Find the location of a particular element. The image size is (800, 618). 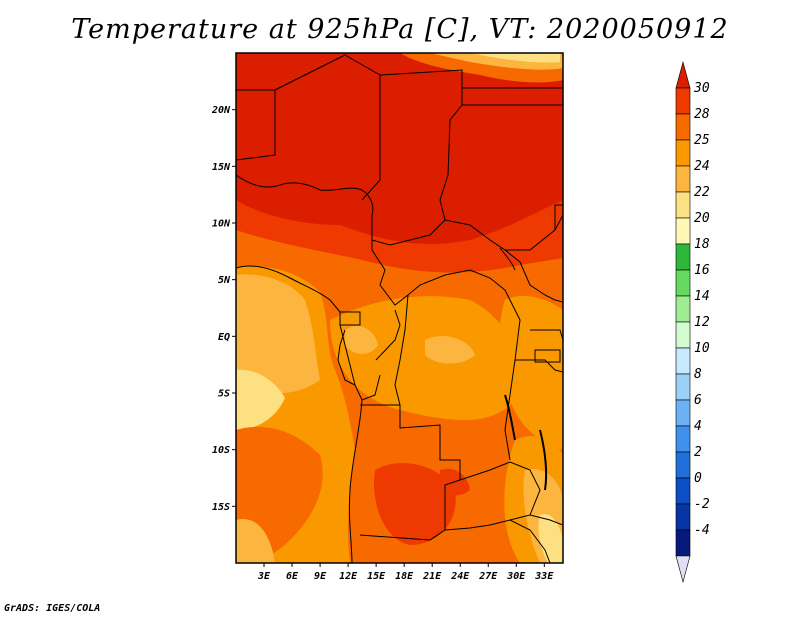

lon-label: 30E is located at coordinates (516, 576).